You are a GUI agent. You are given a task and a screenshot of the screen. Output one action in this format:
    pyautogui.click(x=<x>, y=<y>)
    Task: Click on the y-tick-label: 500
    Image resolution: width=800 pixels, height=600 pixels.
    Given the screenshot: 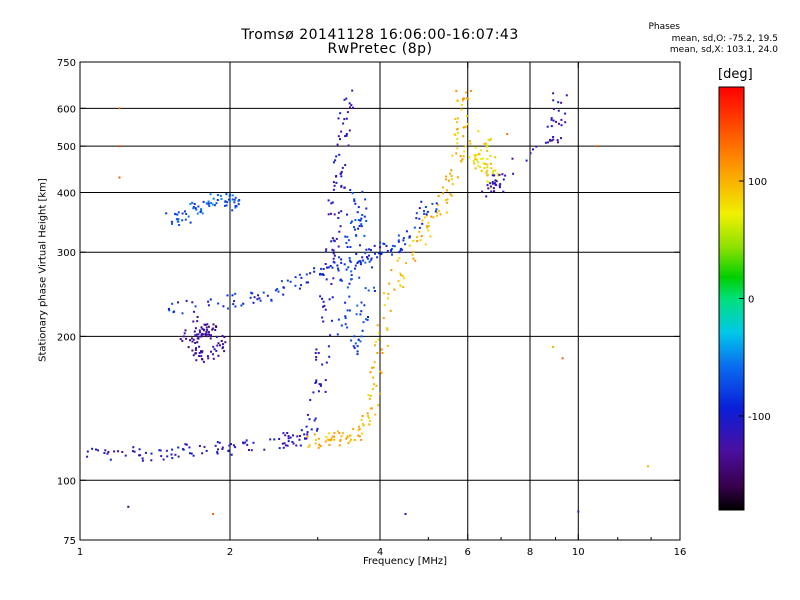 What is the action you would take?
    pyautogui.click(x=66, y=147)
    